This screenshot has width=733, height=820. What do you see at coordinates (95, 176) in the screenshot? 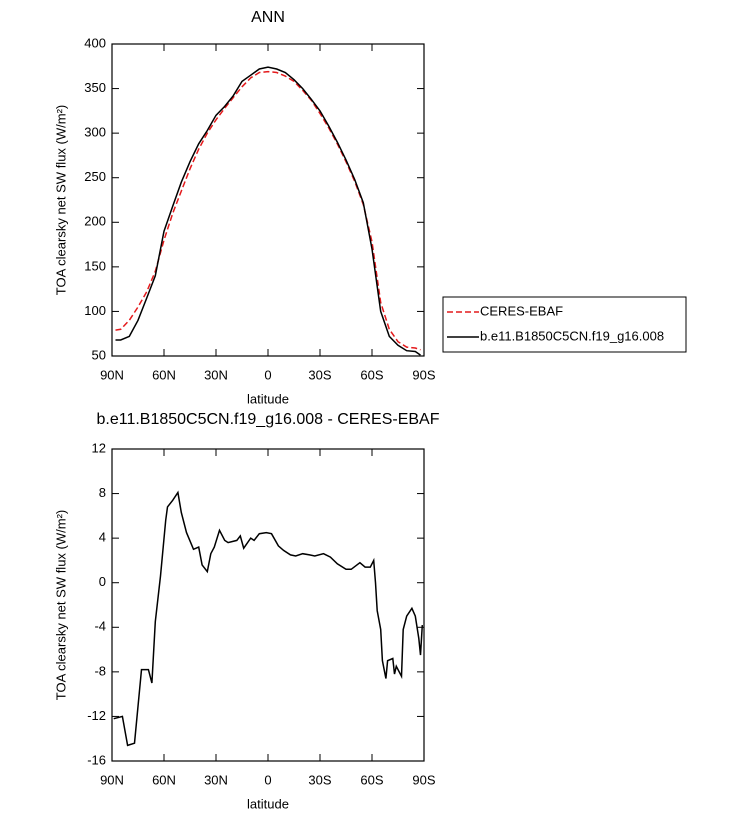
I see `y-tick-label: 250` at bounding box center [95, 176].